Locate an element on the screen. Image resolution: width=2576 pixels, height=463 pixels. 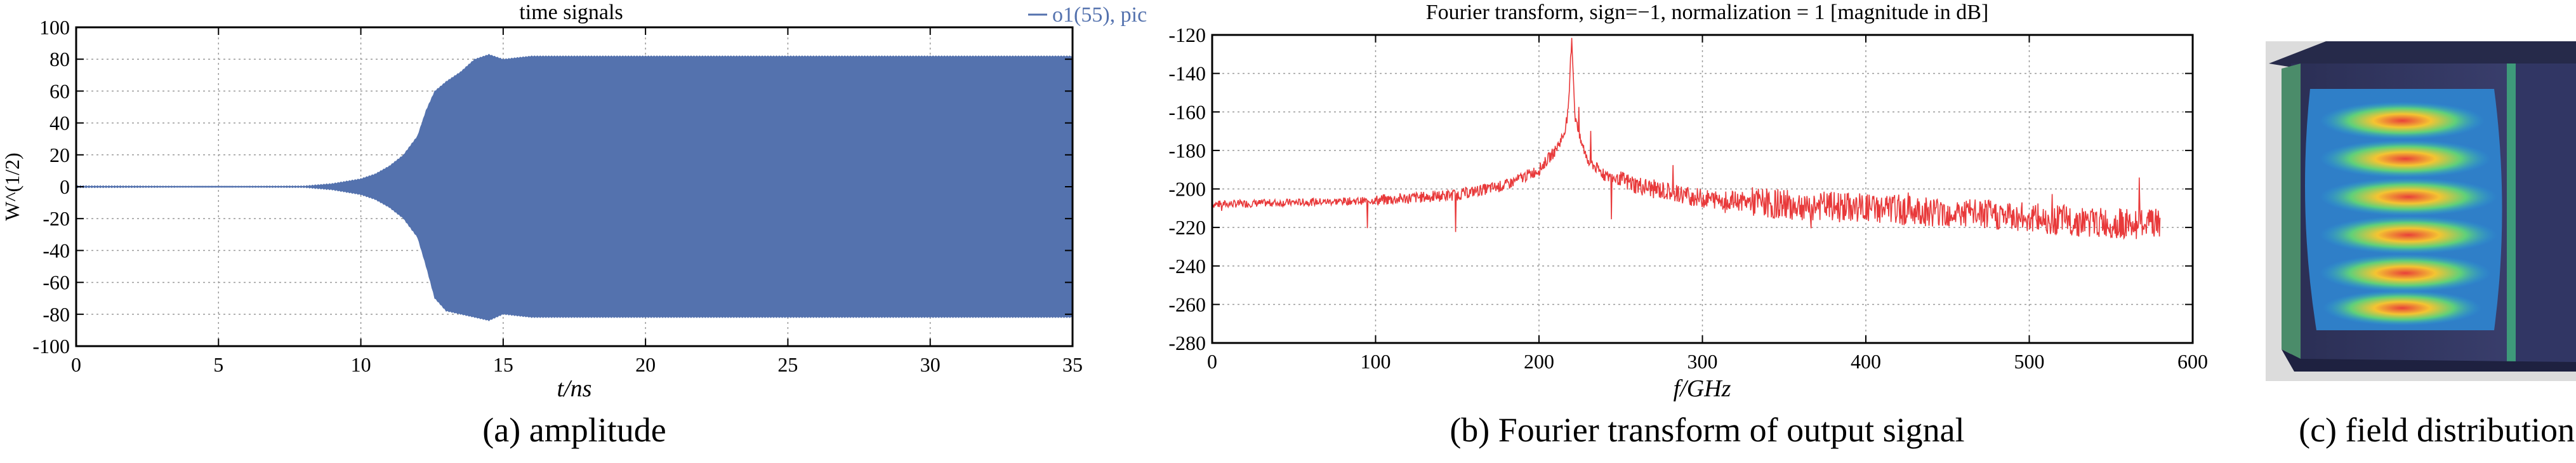
y-tick-label: -40 is located at coordinates (56, 250).